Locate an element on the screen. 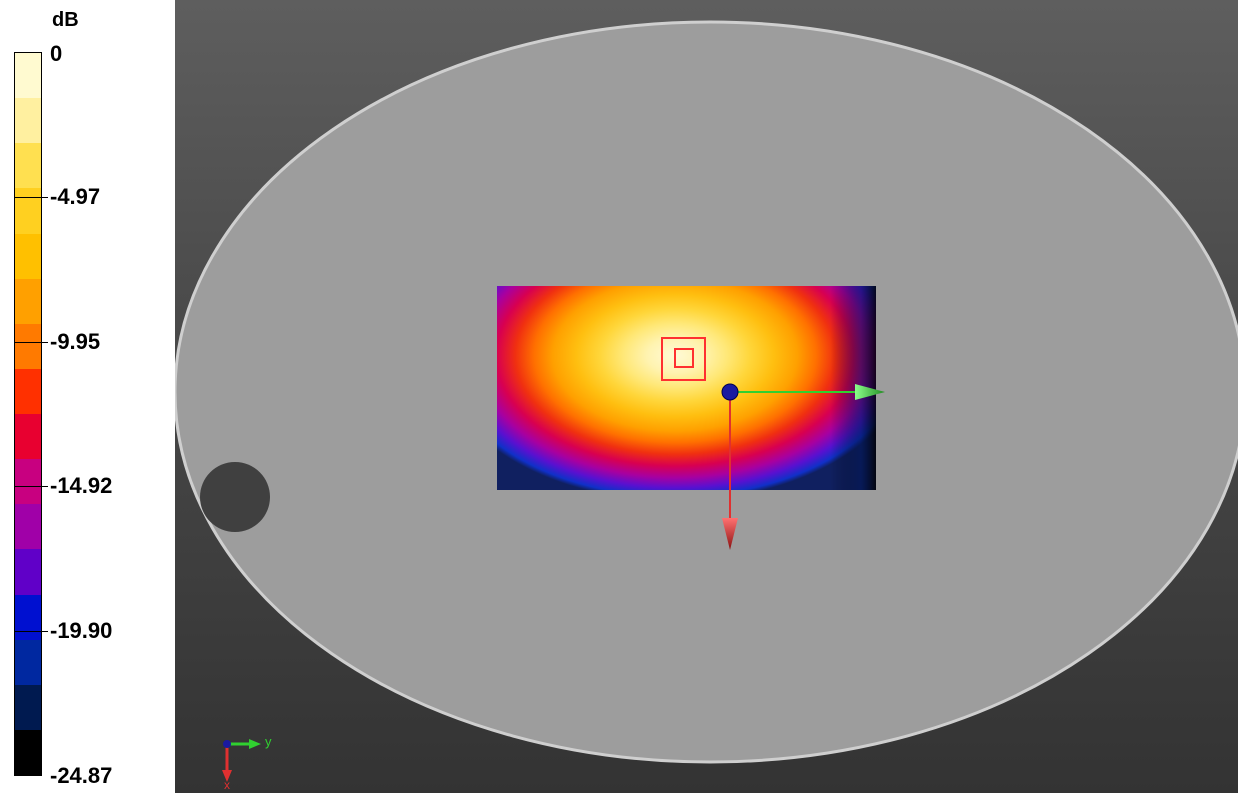 This screenshot has height=793, width=1238. origin-sphere is located at coordinates (730, 392).